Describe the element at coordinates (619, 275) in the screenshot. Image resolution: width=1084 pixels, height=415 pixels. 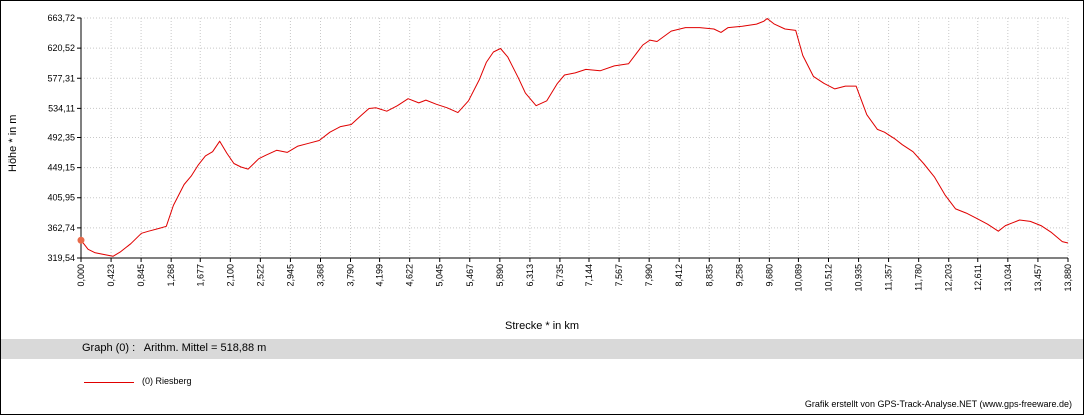
I see `x-tick-label: 7,567` at that location.